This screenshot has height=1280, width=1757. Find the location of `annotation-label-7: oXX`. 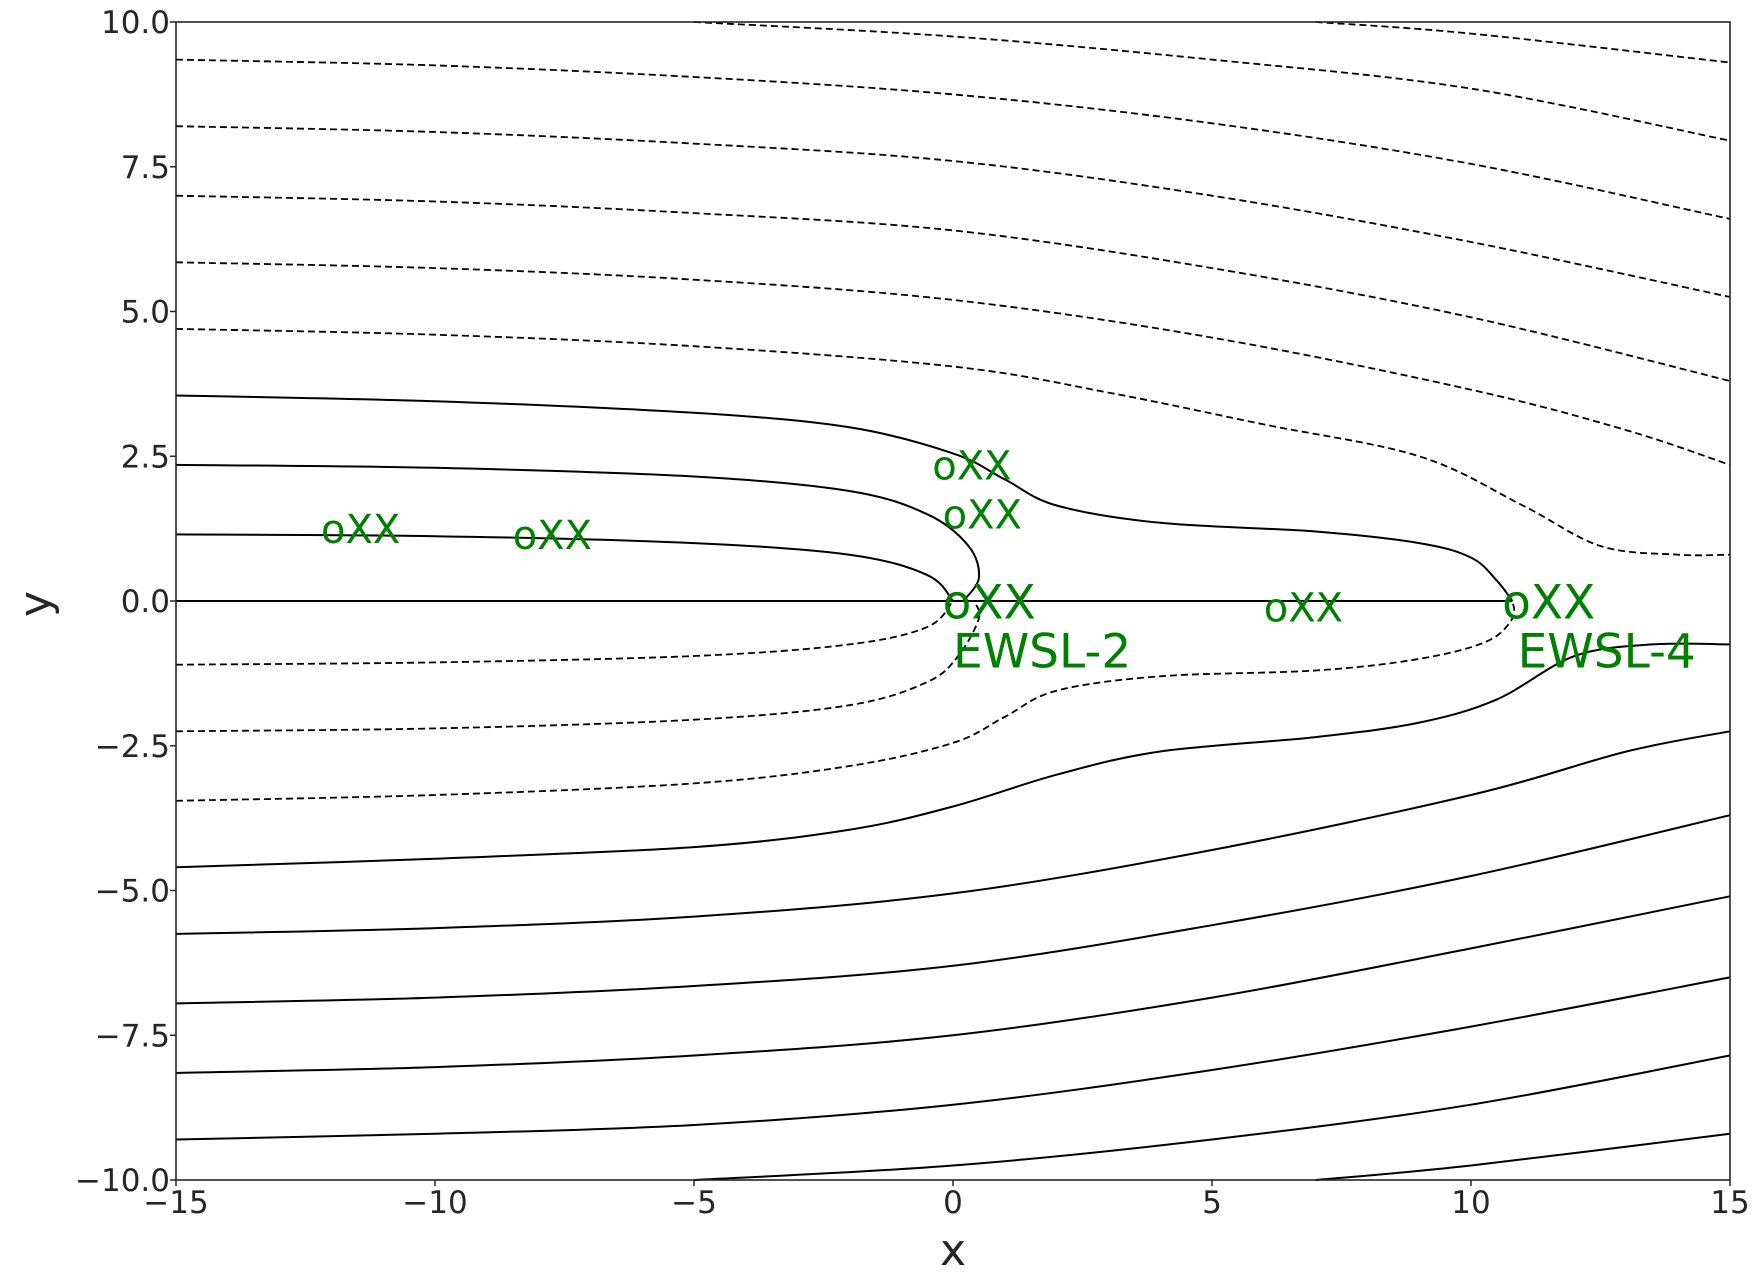

annotation-label-7: oXX is located at coordinates (1548, 602).